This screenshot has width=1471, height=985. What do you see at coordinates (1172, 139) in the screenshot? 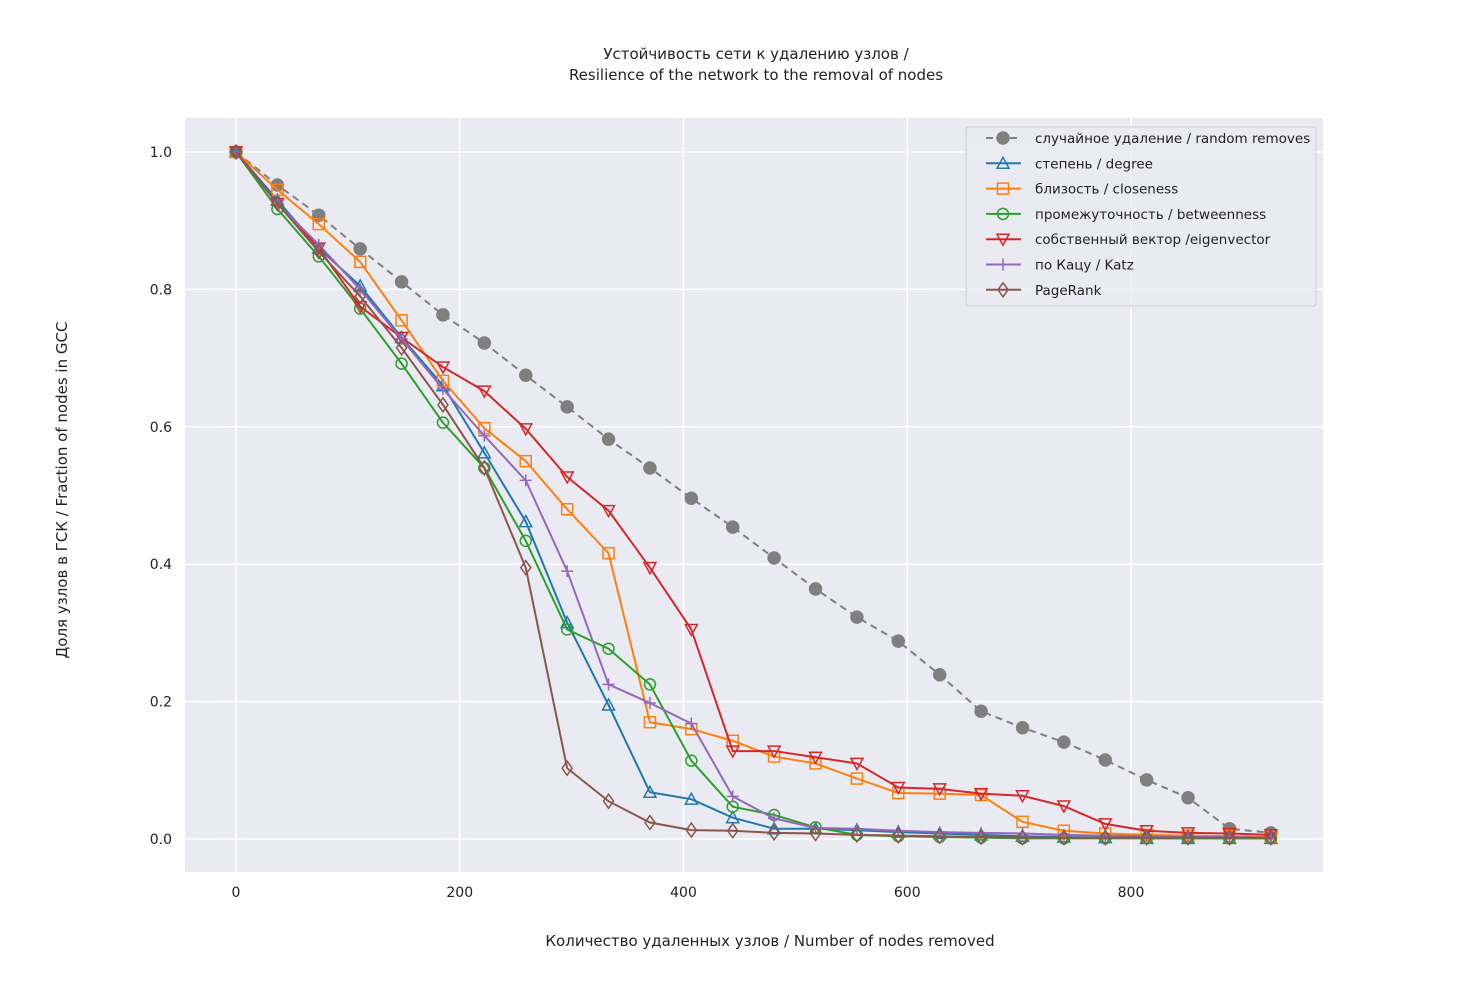
I see `legend-label: случайное удаление / random removes` at bounding box center [1172, 139].